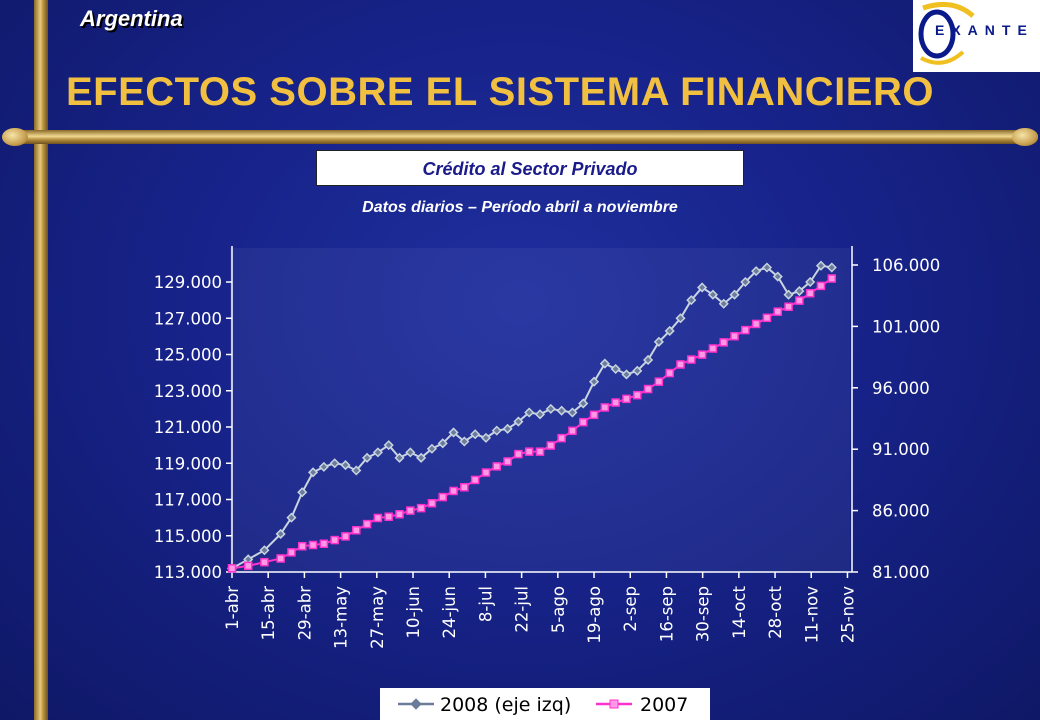 This screenshot has height=720, width=1040. Describe the element at coordinates (449, 612) in the screenshot. I see `x-tick-label: 24-jun` at that location.